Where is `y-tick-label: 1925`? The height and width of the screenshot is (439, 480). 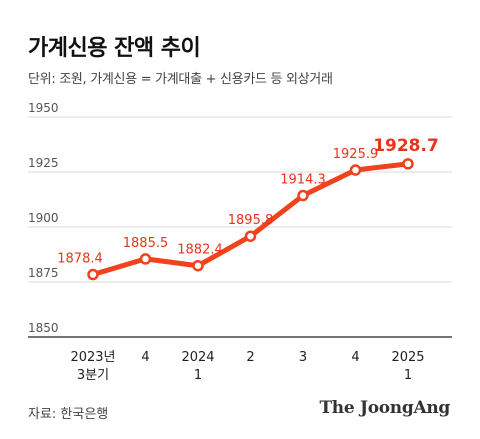 y-tick-label: 1925 is located at coordinates (43, 163).